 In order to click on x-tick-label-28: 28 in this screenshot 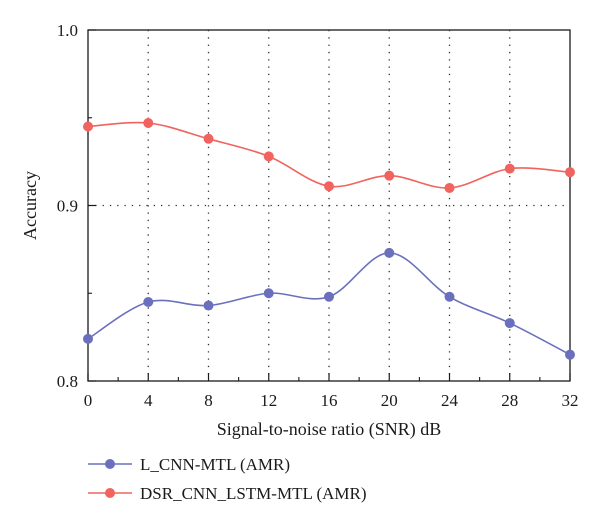, I will do `click(509, 400)`.